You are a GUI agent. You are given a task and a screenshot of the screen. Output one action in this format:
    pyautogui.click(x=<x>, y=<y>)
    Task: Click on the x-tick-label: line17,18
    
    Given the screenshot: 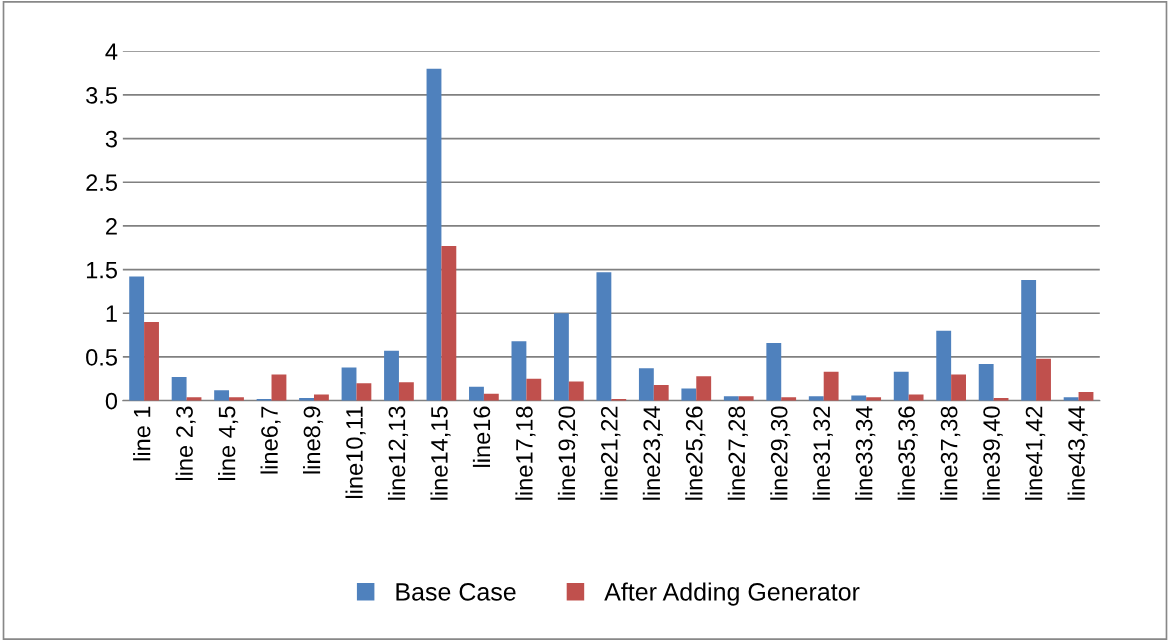 What is the action you would take?
    pyautogui.click(x=525, y=453)
    